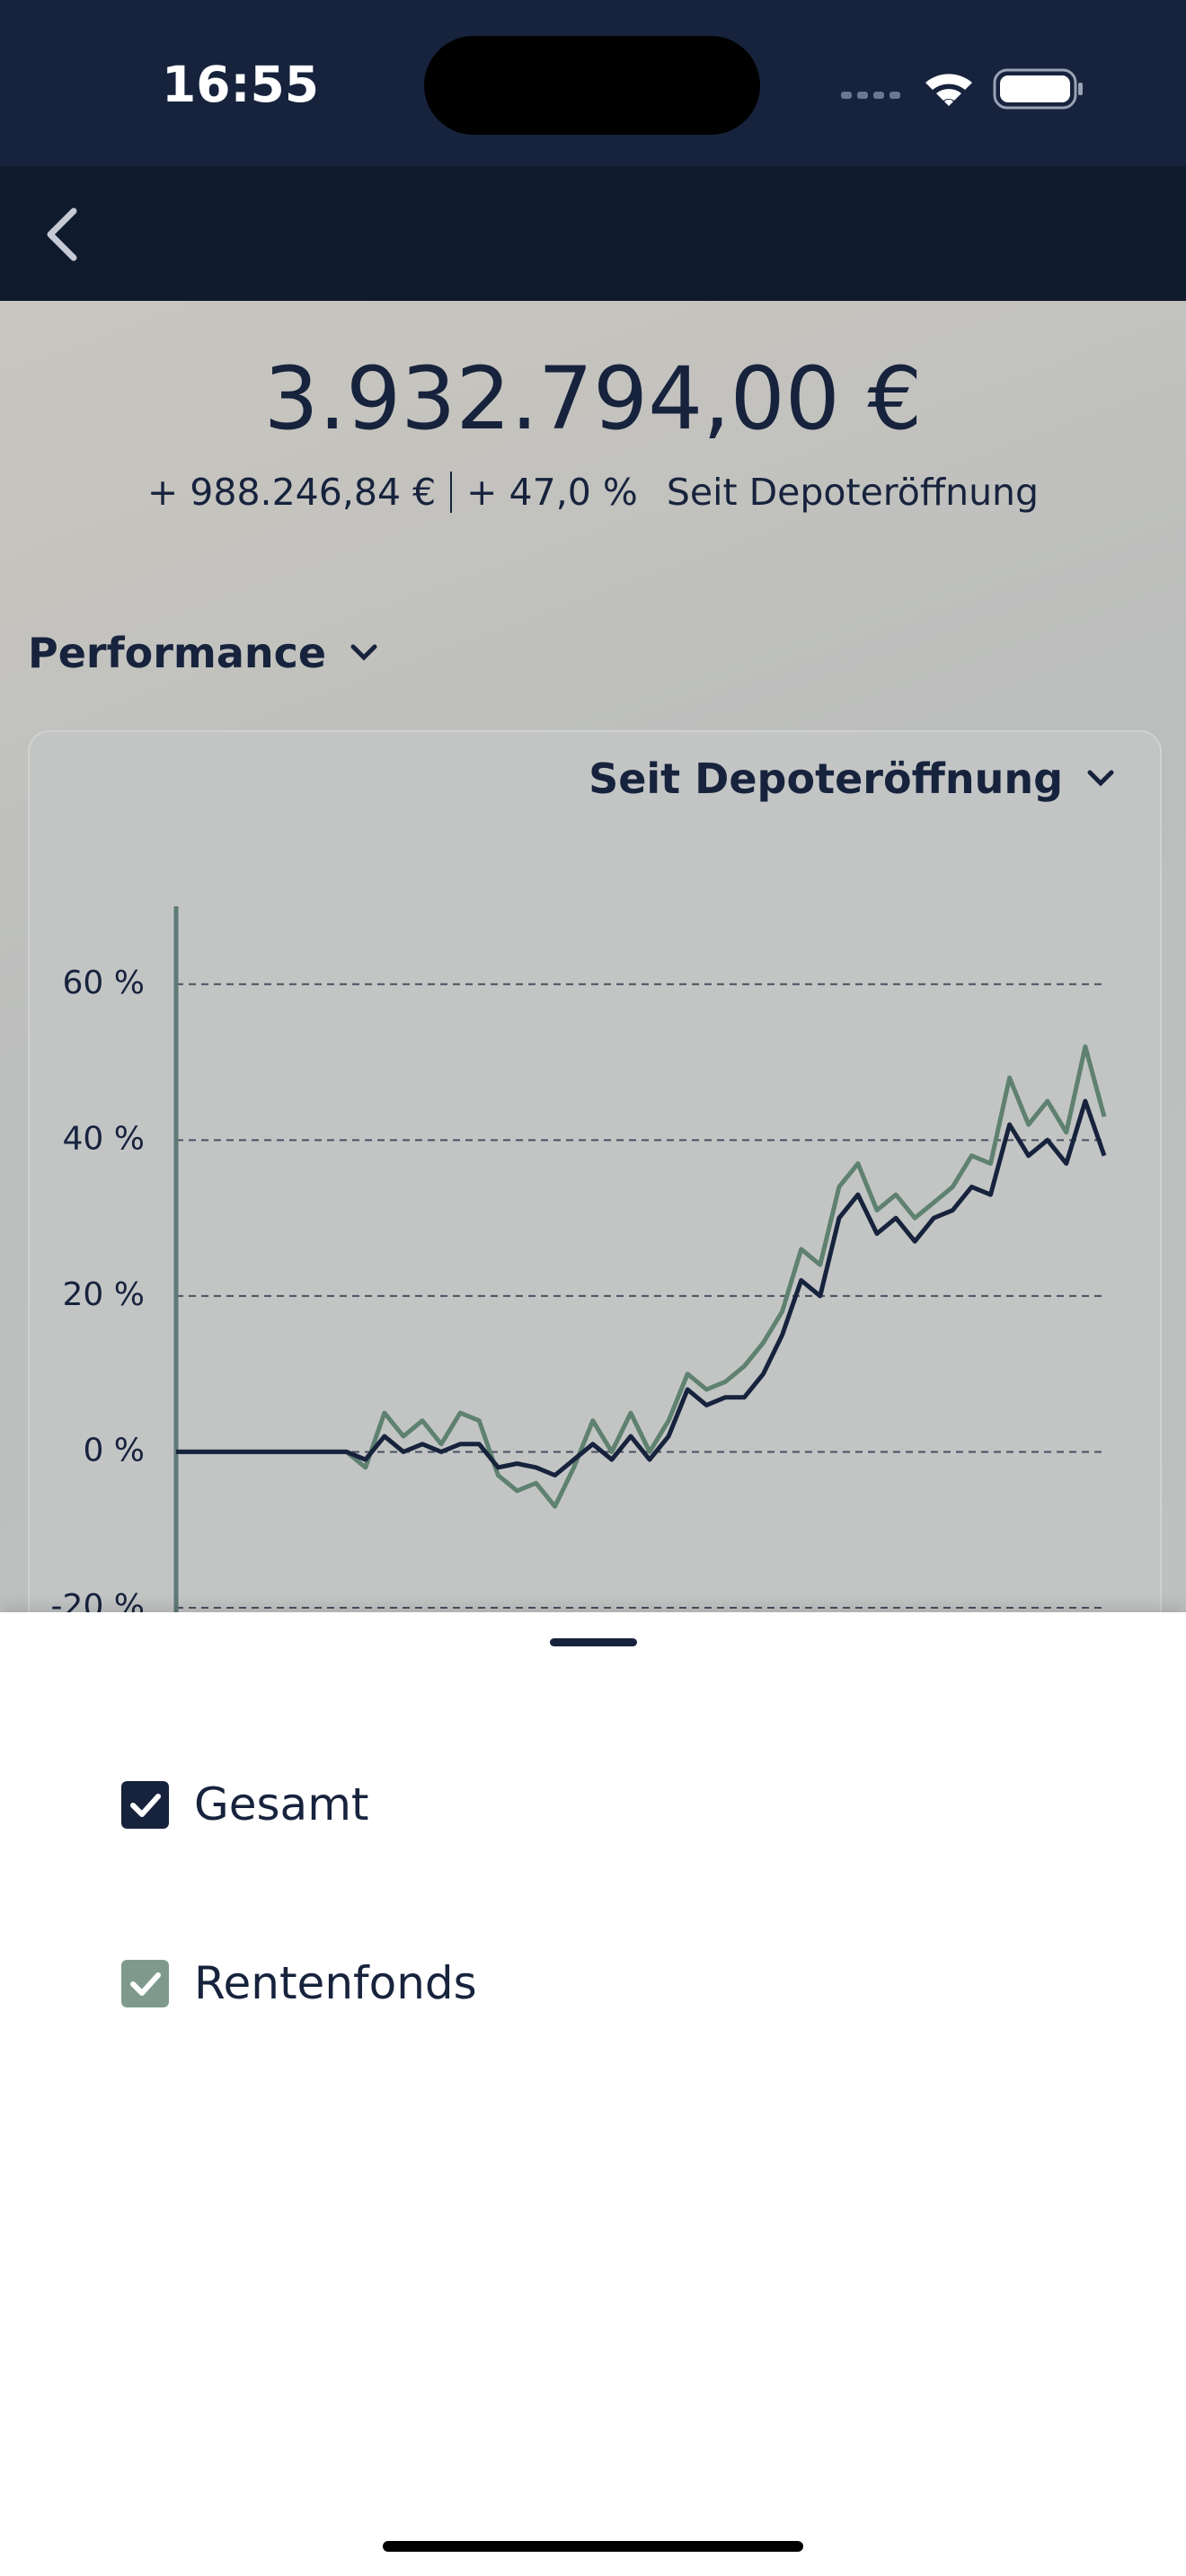  Describe the element at coordinates (593, 398) in the screenshot. I see `total-value: 3.932.794,00 €` at that location.